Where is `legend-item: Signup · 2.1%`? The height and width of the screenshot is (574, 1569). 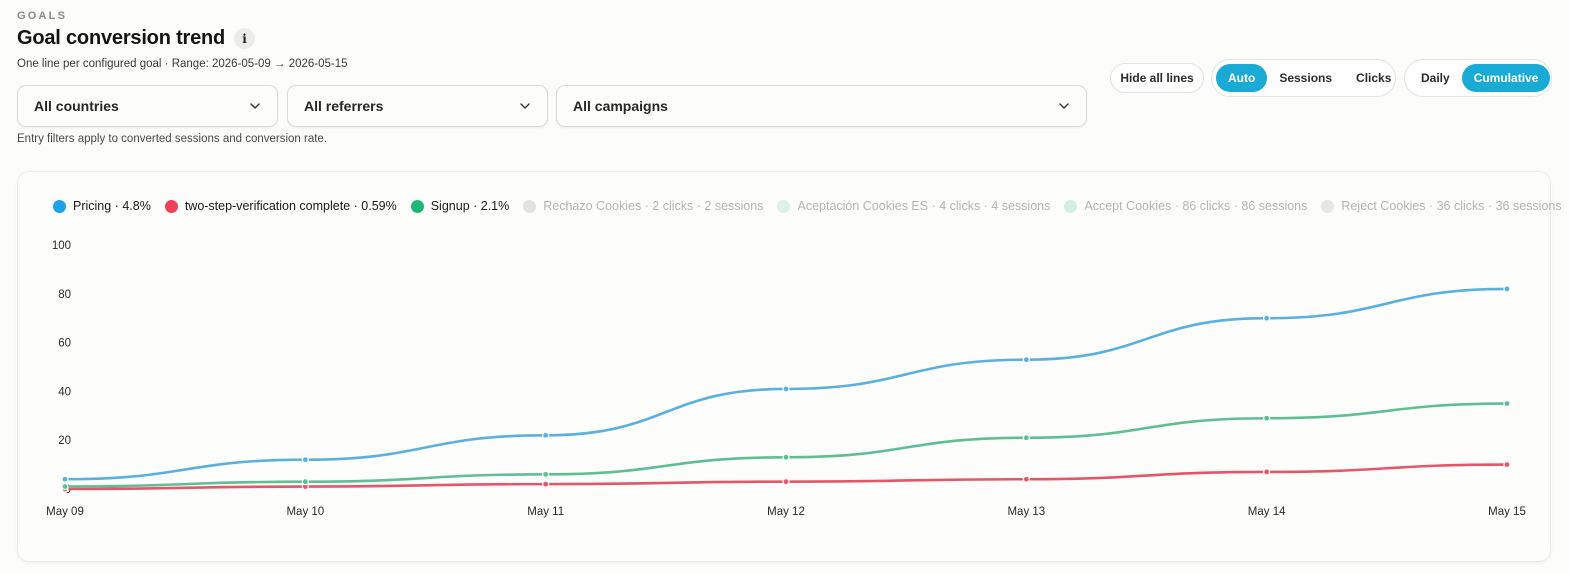 legend-item: Signup · 2.1% is located at coordinates (460, 206).